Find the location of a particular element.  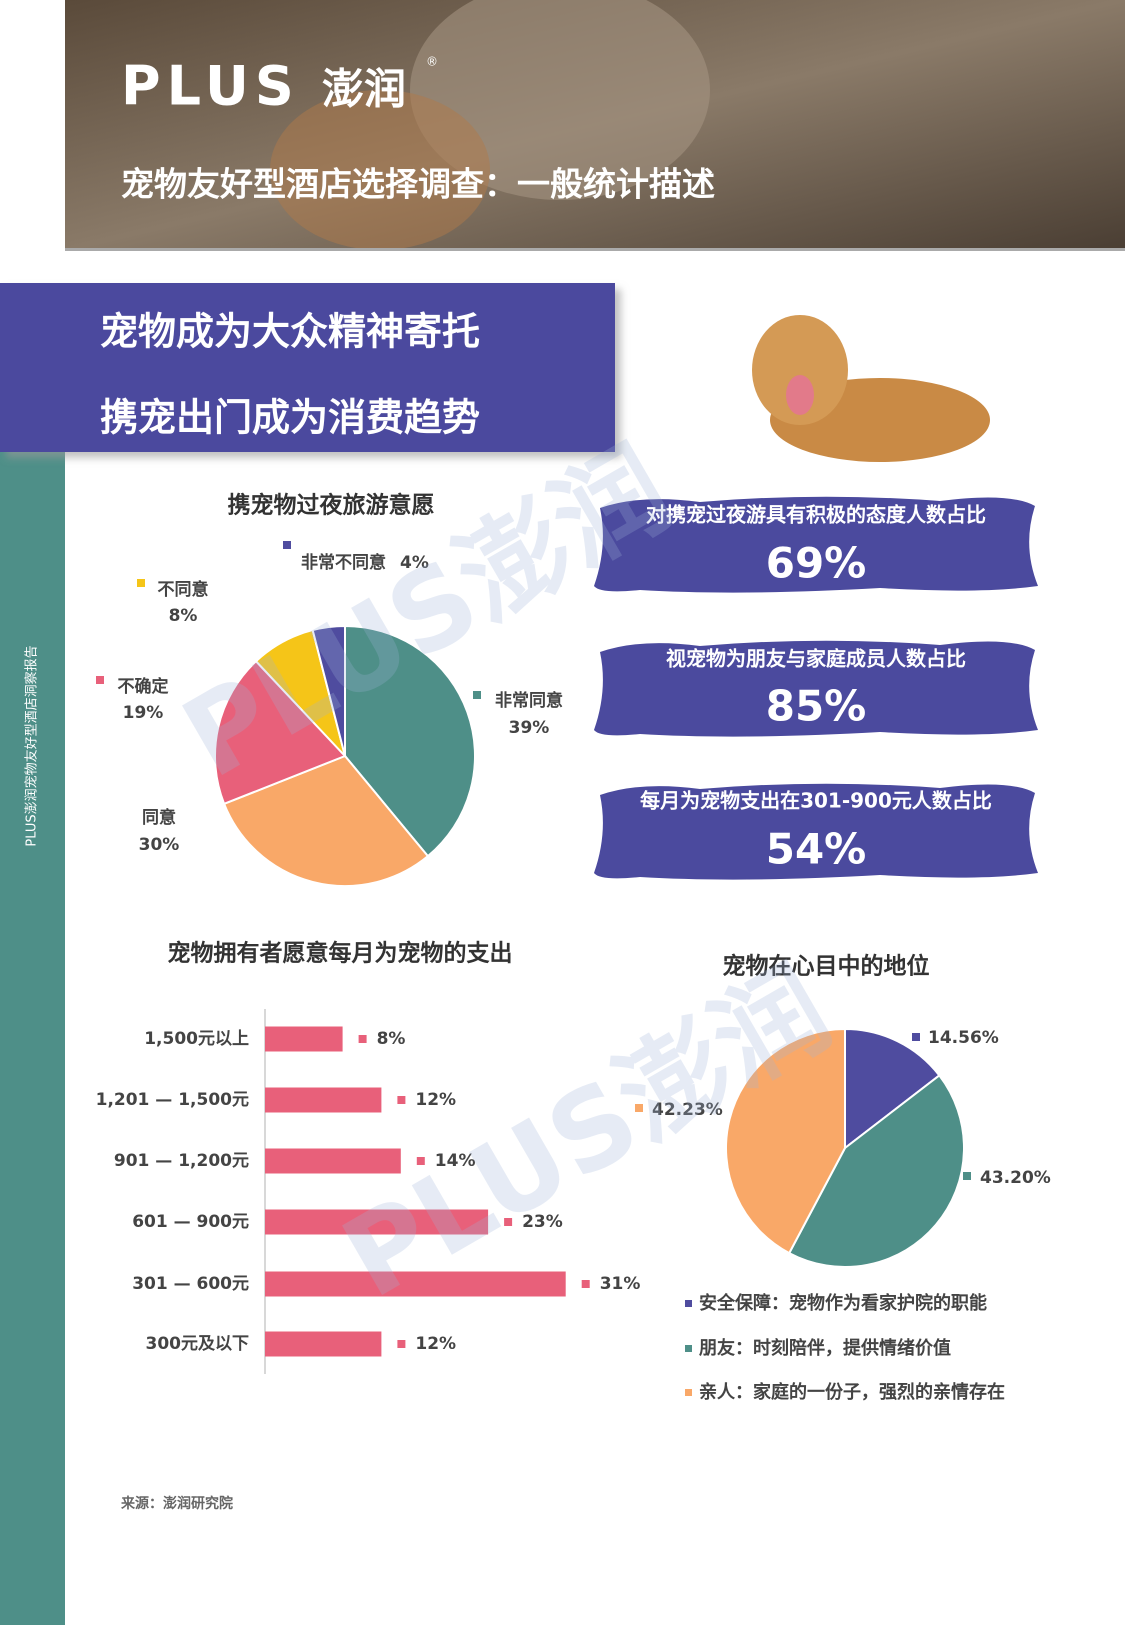

photo-dog is located at coordinates (380, 170).